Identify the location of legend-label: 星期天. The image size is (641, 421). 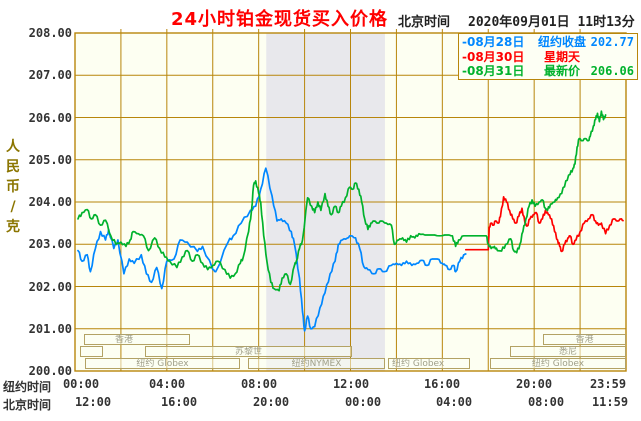
(561, 56).